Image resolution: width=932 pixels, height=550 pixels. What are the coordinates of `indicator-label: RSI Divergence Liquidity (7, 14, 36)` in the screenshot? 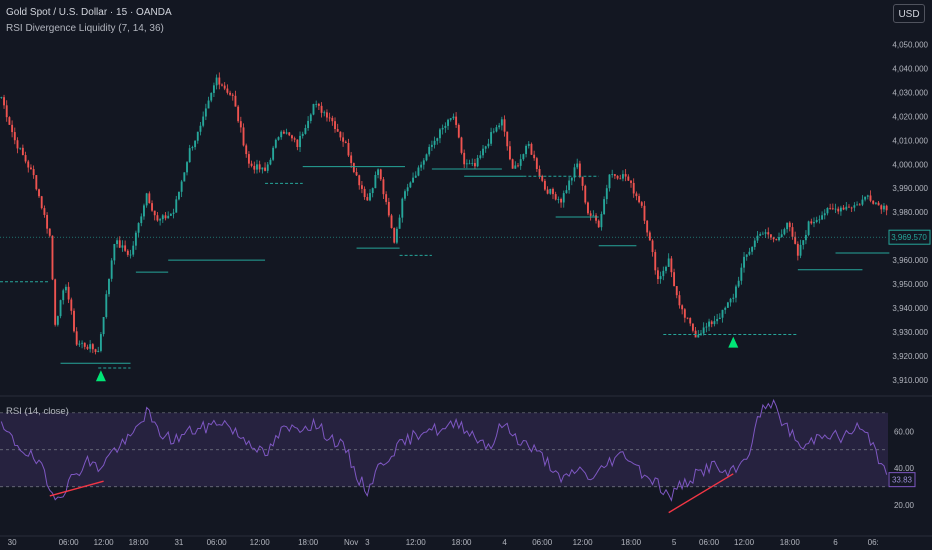 It's located at (85, 28).